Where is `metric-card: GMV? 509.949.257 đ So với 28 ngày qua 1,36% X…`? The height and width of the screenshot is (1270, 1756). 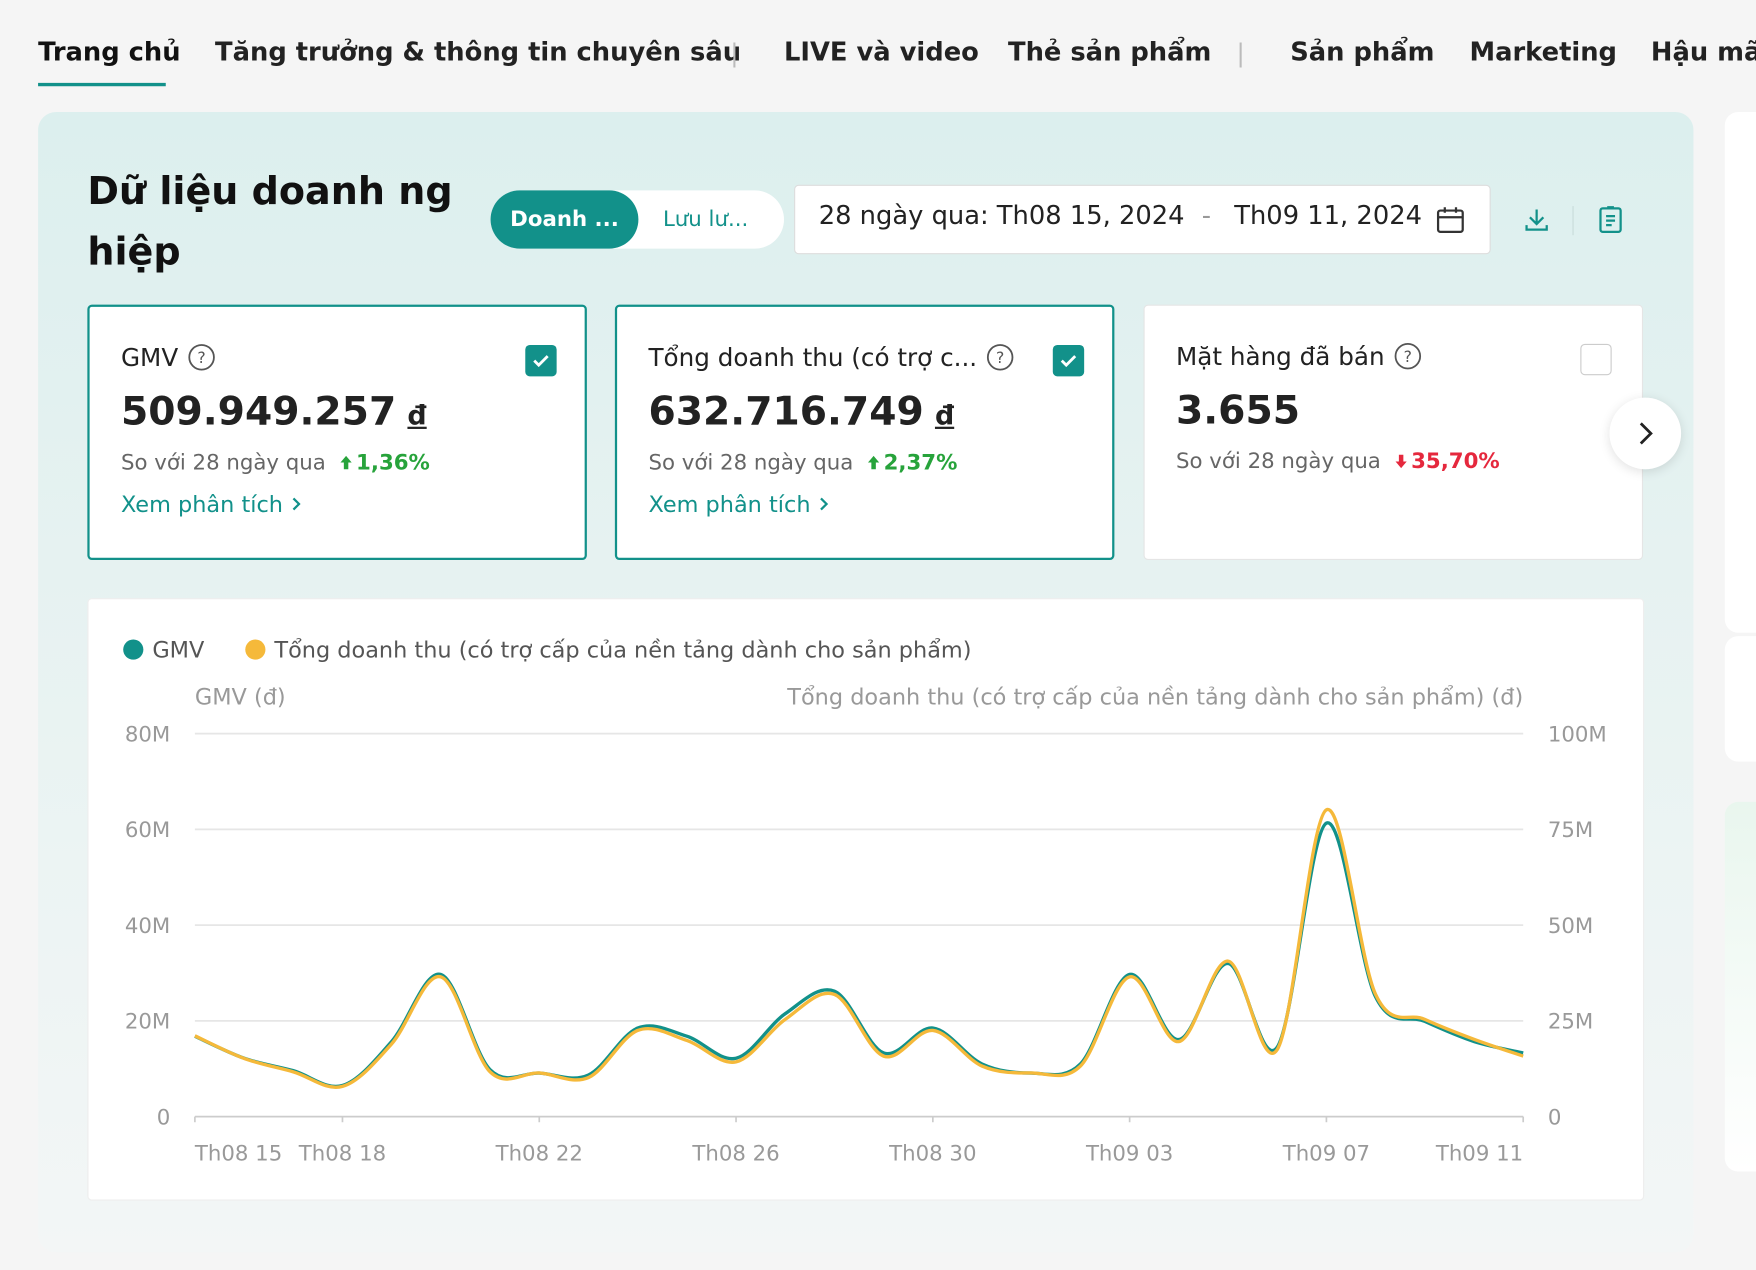 metric-card: GMV? 509.949.257 đ So với 28 ngày qua 1,36% X… is located at coordinates (337, 432).